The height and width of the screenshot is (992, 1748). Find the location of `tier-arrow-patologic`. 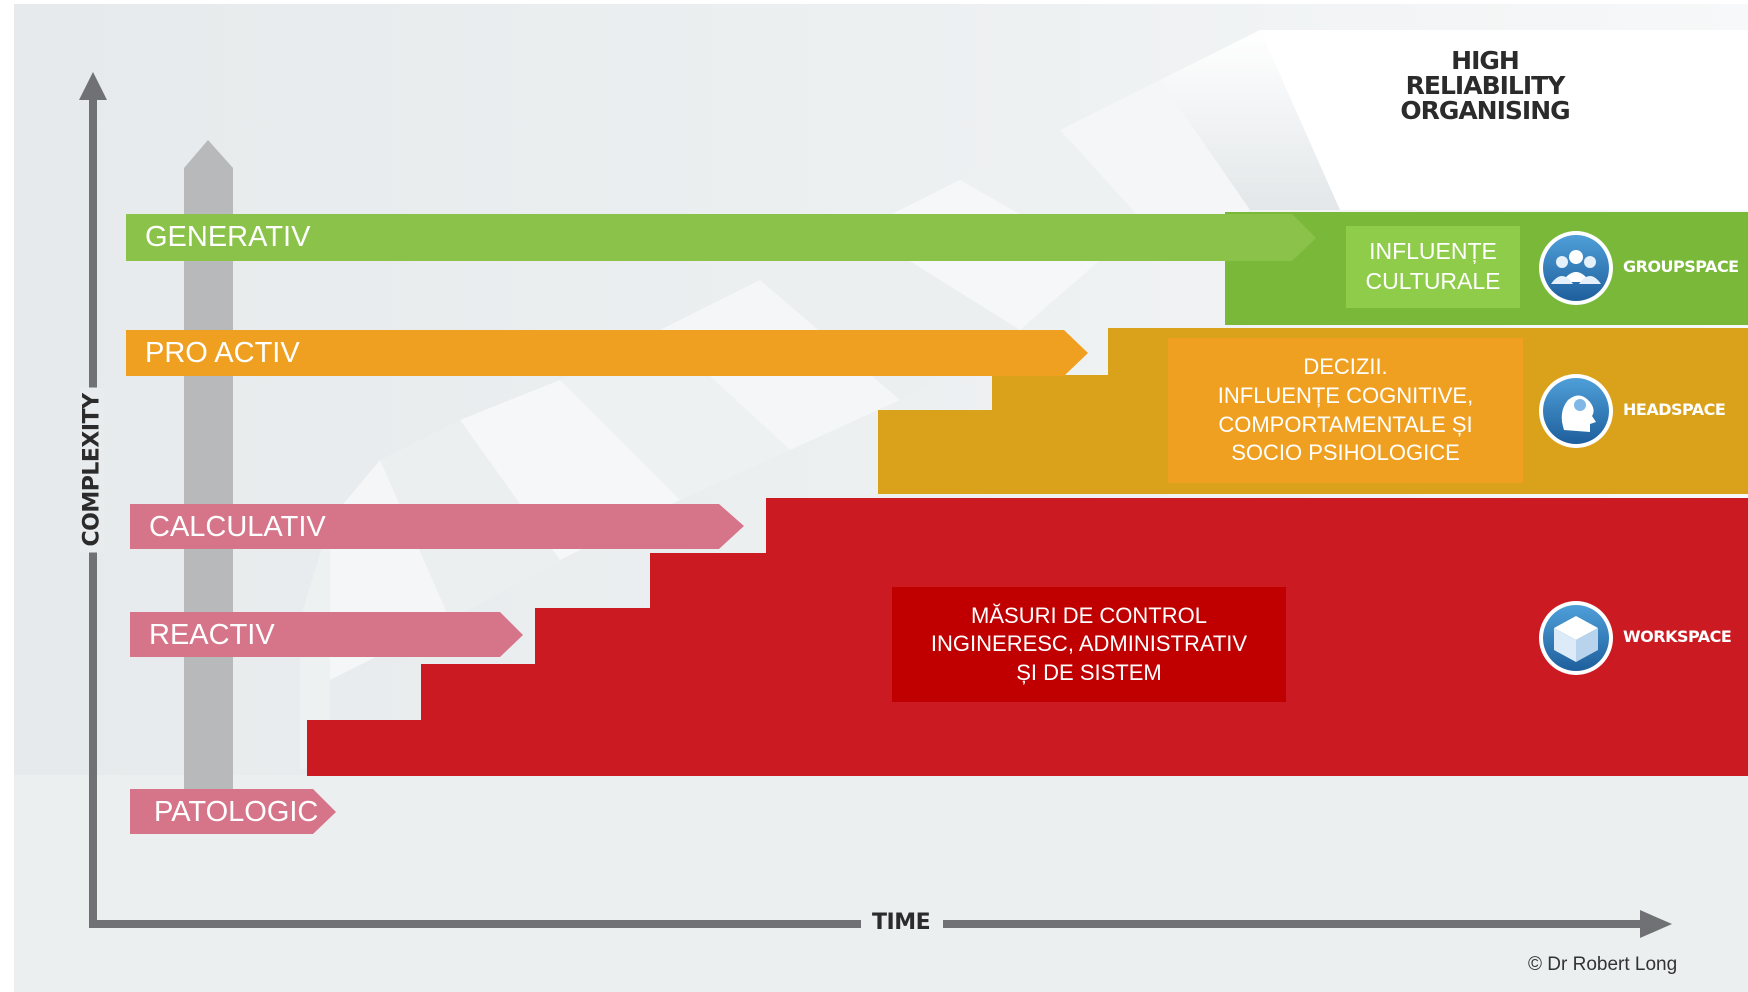

tier-arrow-patologic is located at coordinates (233, 811).